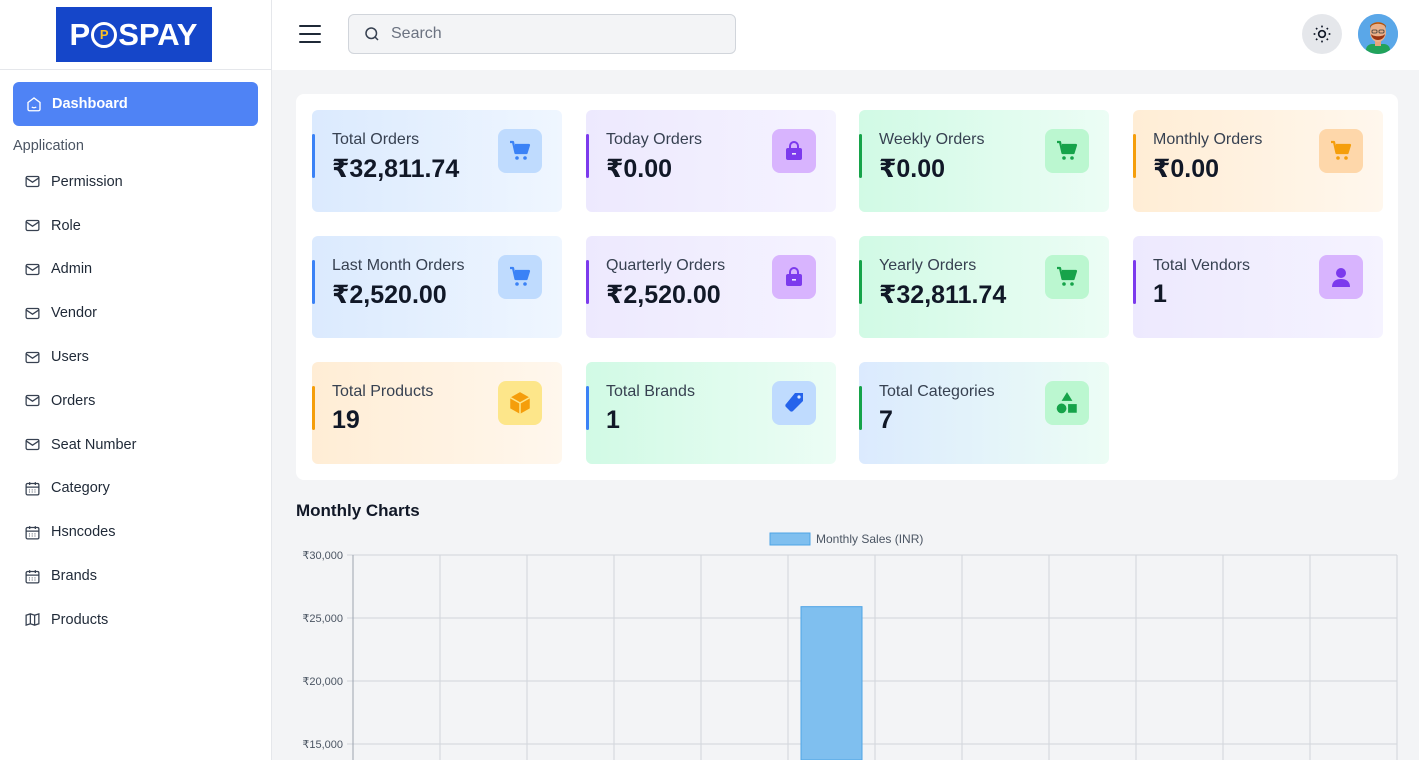 This screenshot has height=760, width=1419. I want to click on stat-label: Total Brands, so click(650, 391).